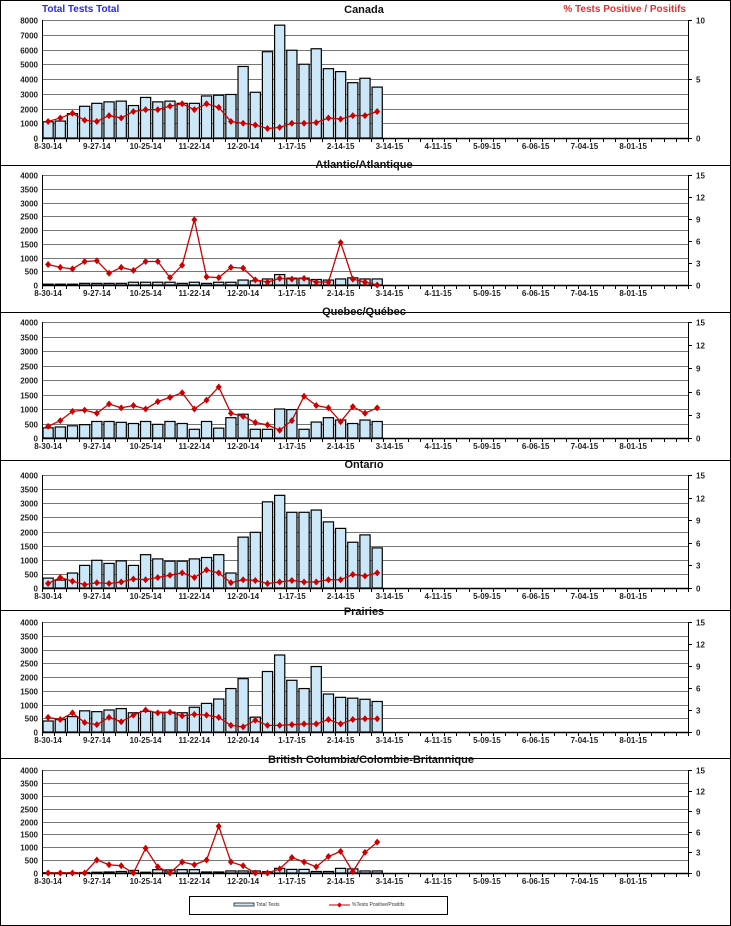  What do you see at coordinates (29, 217) in the screenshot?
I see `y-tick-label: 2500` at bounding box center [29, 217].